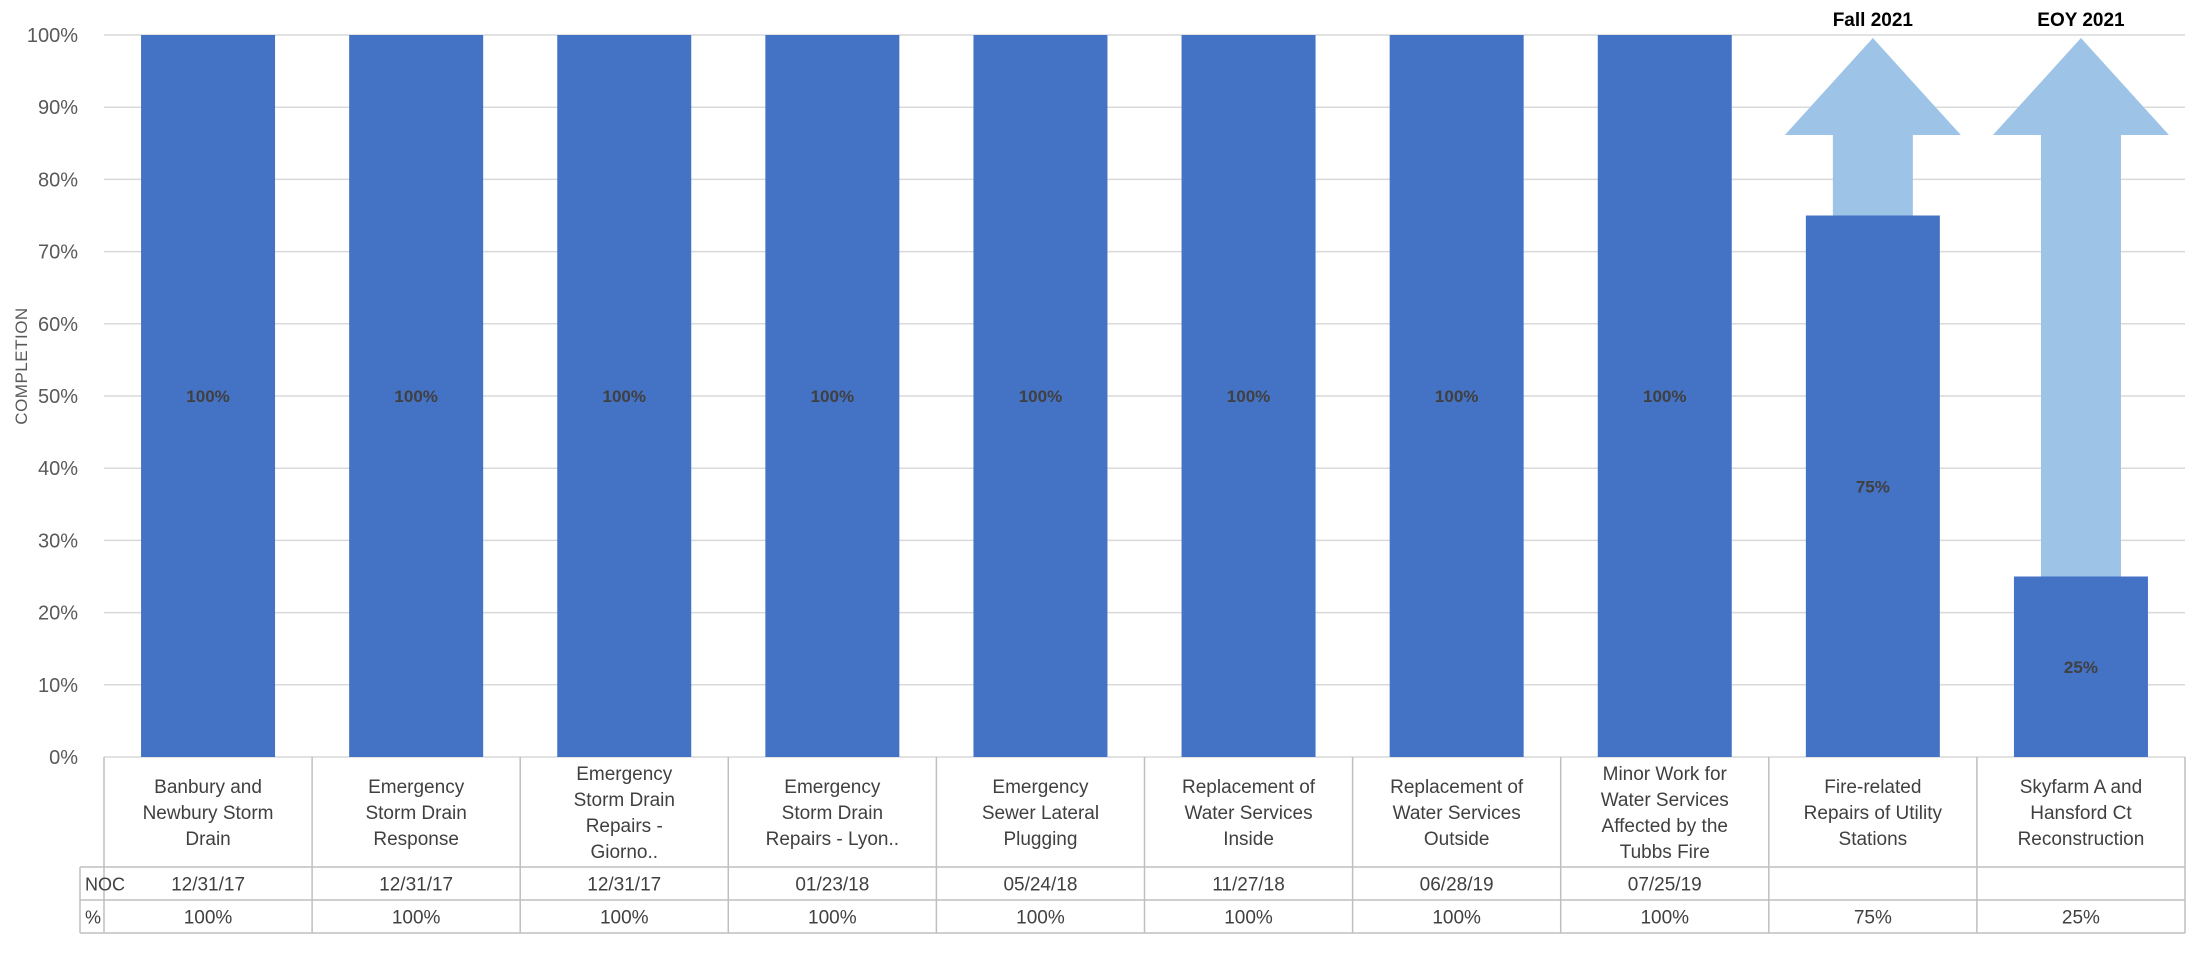 Image resolution: width=2201 pixels, height=954 pixels. What do you see at coordinates (93, 918) in the screenshot?
I see `table-row-header: %` at bounding box center [93, 918].